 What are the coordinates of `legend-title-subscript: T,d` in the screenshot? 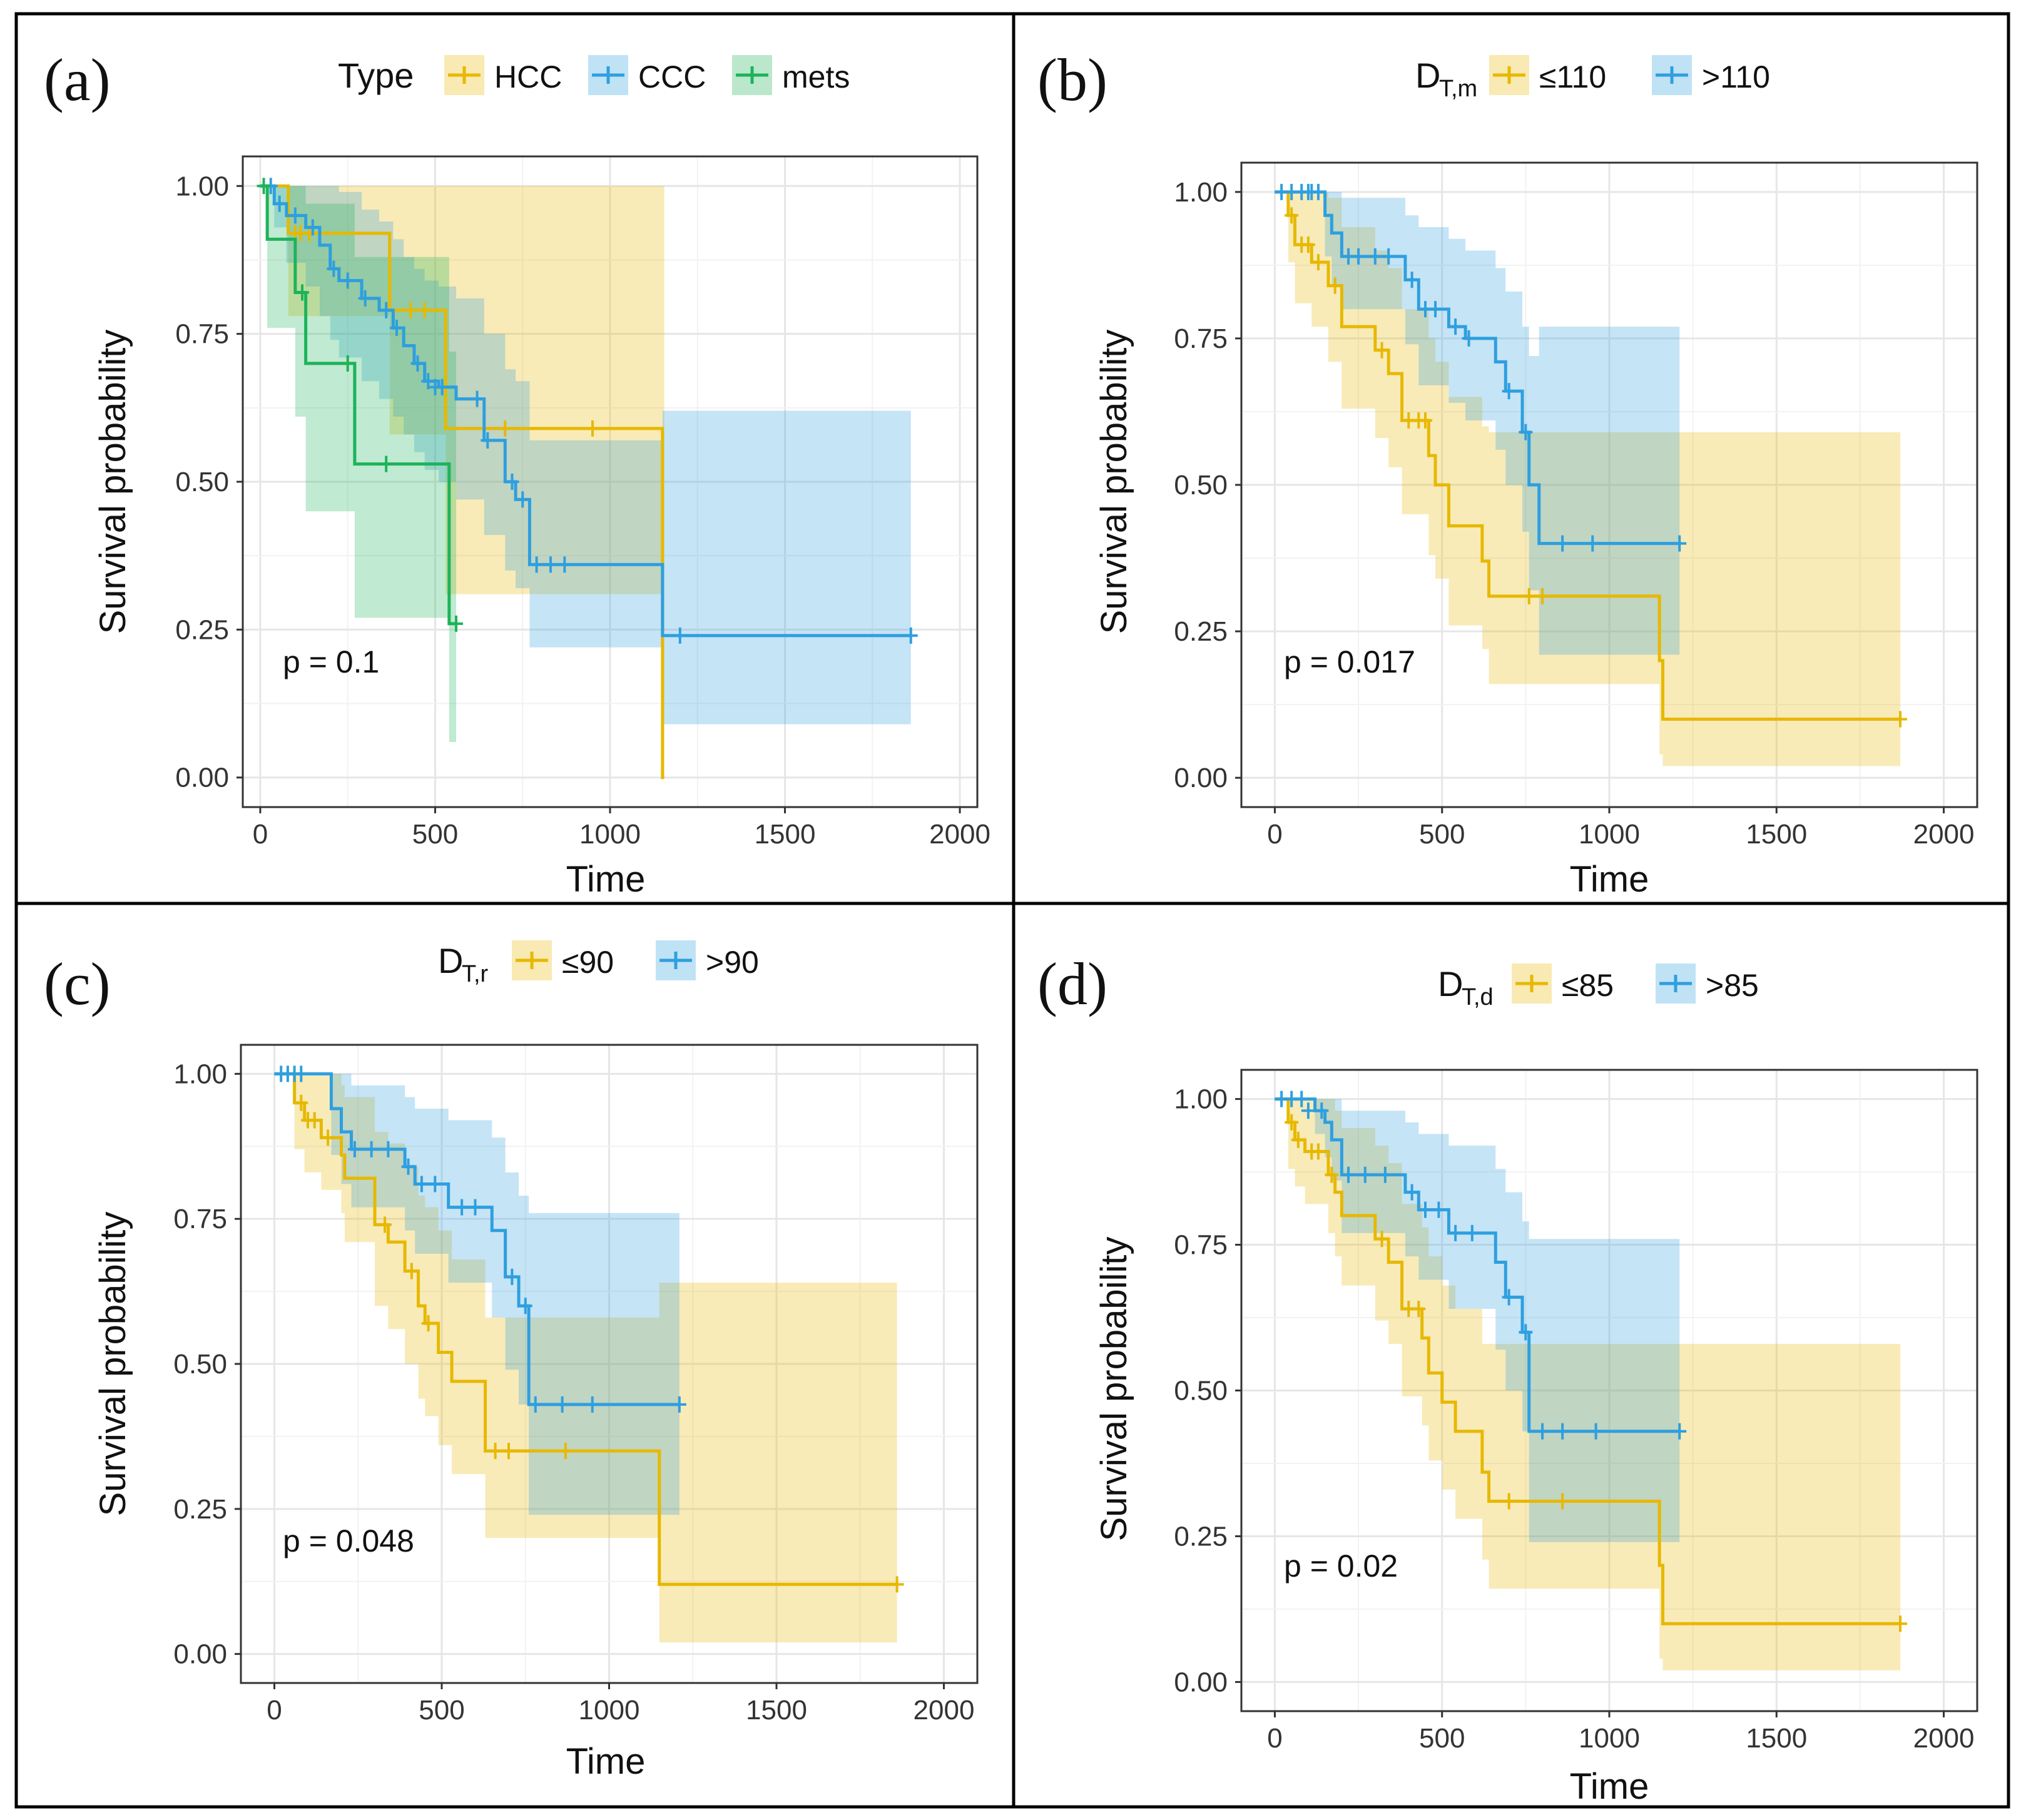 It's located at (1478, 997).